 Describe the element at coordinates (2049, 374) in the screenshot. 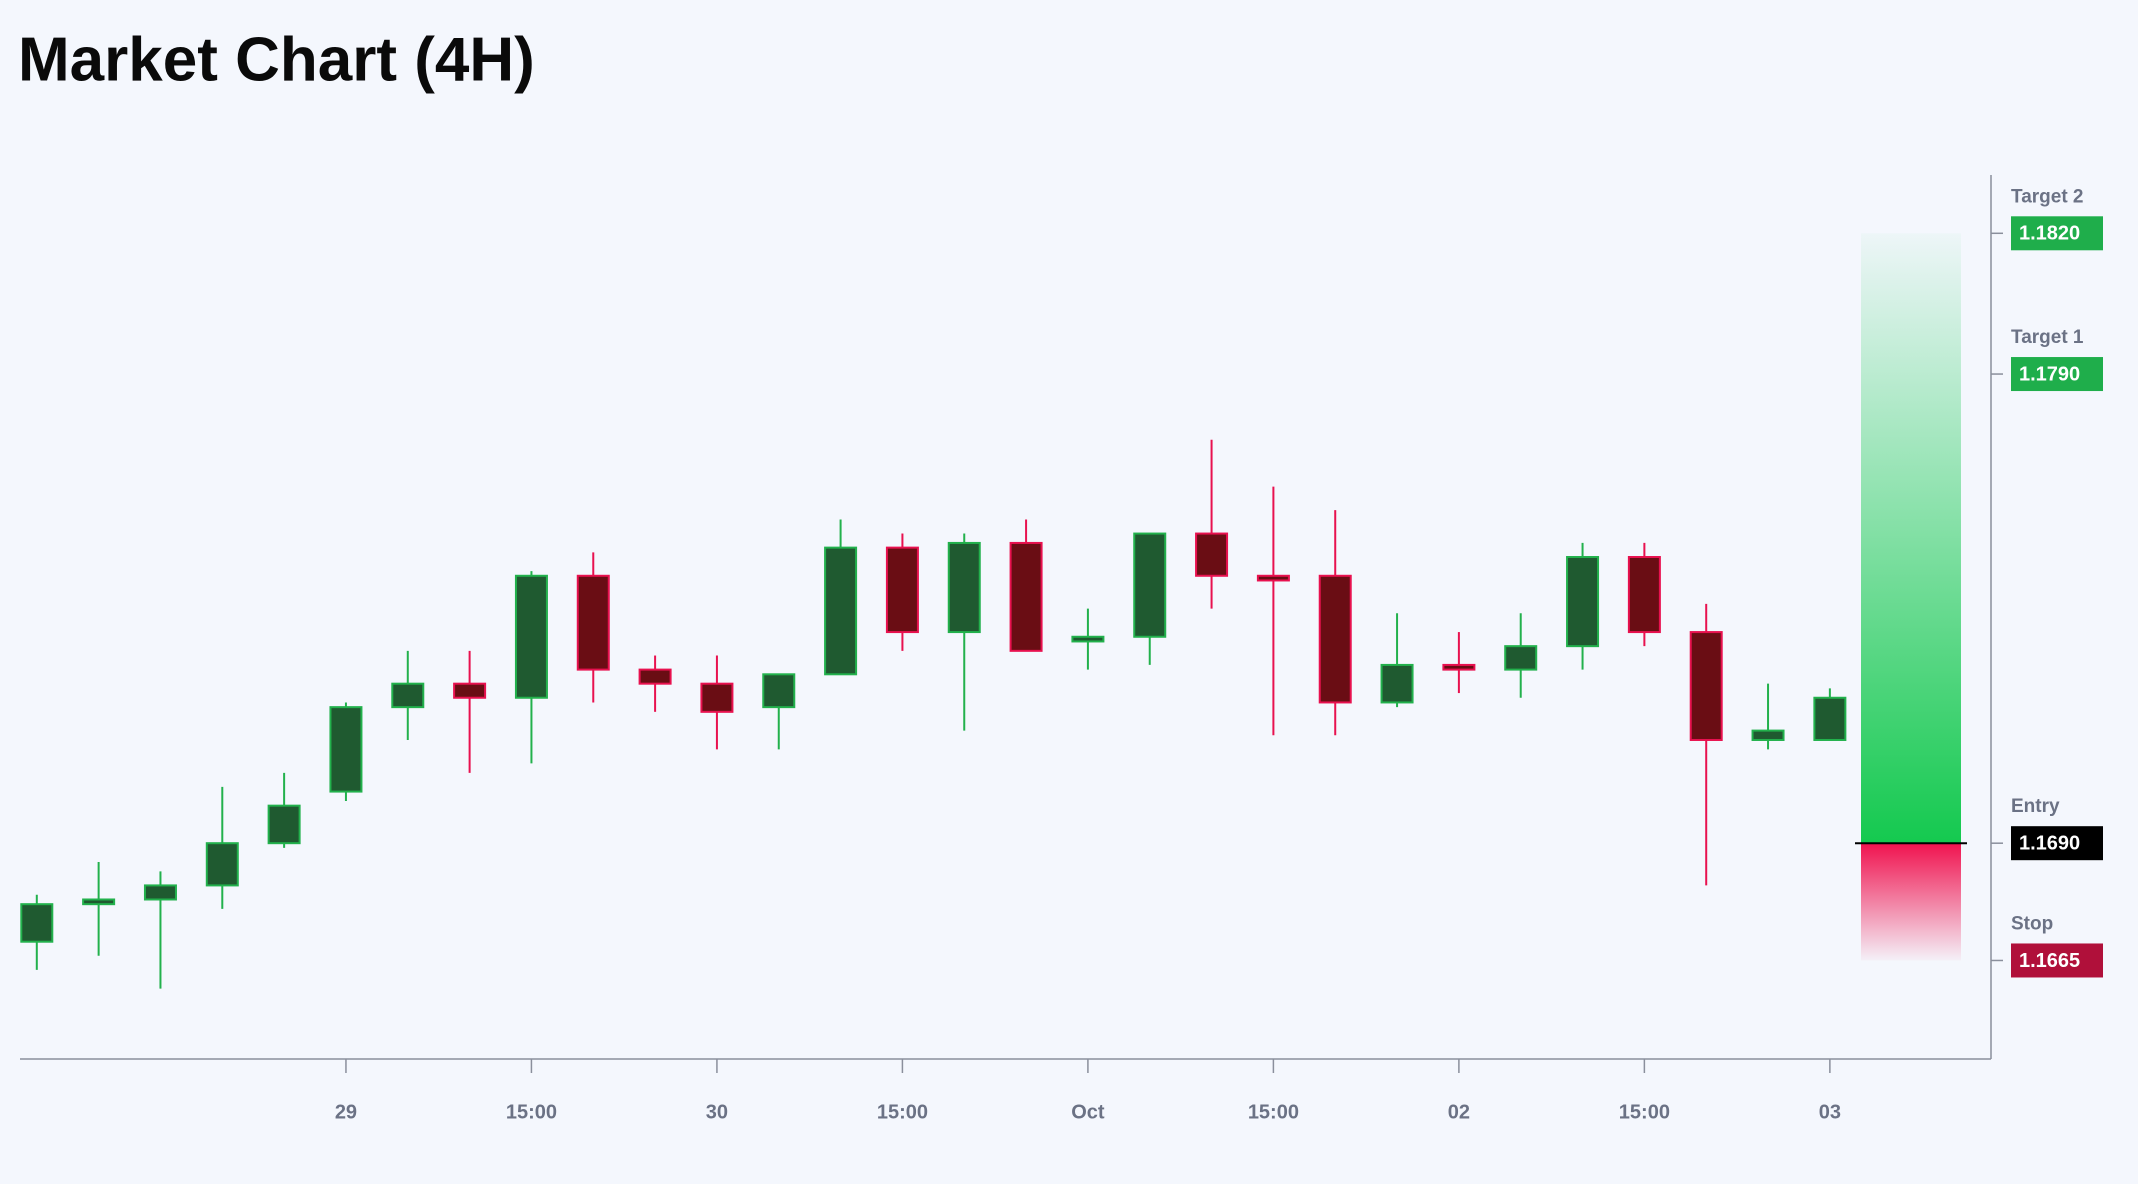

I see `level-value: 1.1790` at that location.